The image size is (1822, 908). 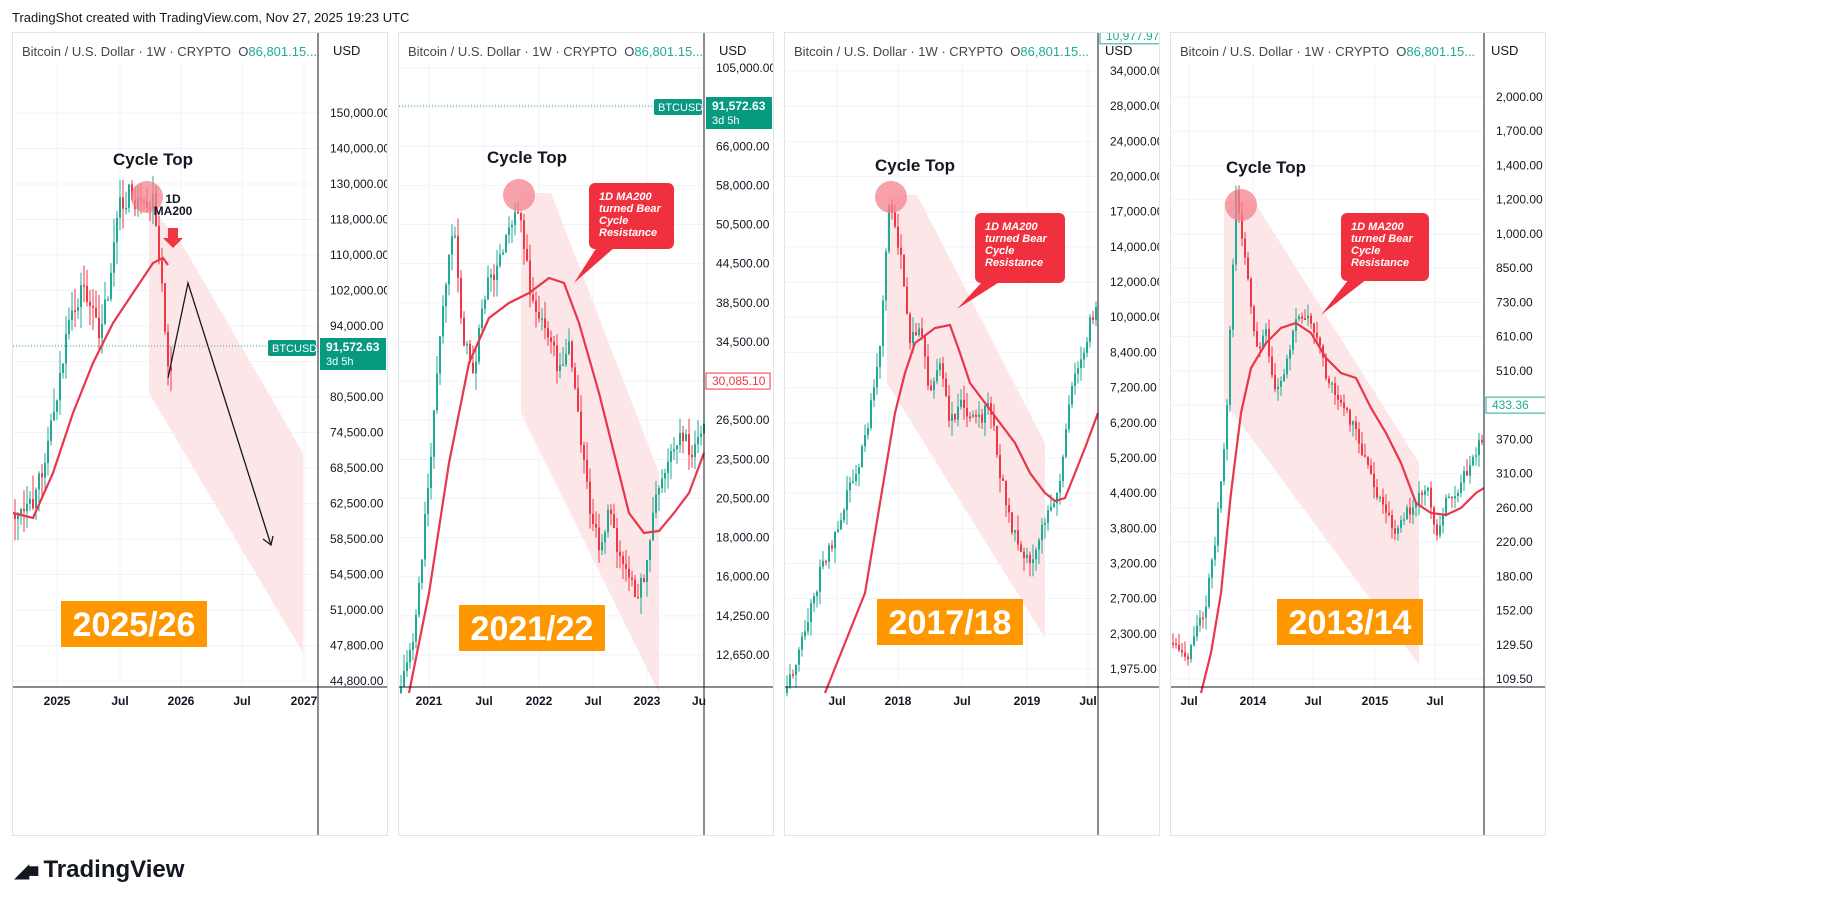 What do you see at coordinates (743, 185) in the screenshot?
I see `price-tick-label: 58,000.00` at bounding box center [743, 185].